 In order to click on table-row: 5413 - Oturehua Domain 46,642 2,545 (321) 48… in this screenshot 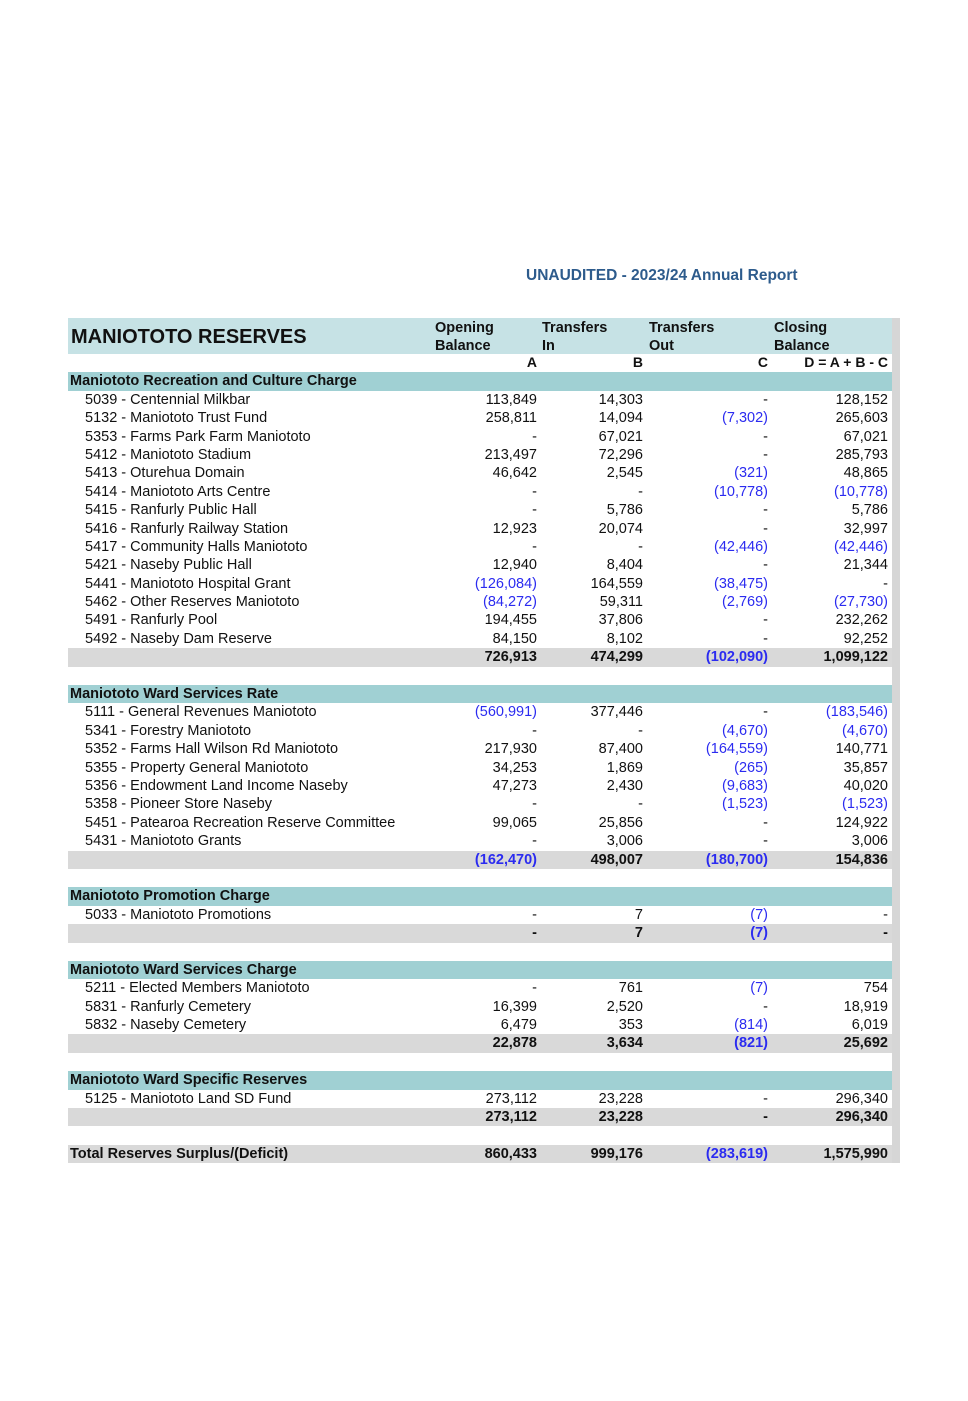, I will do `click(480, 473)`.